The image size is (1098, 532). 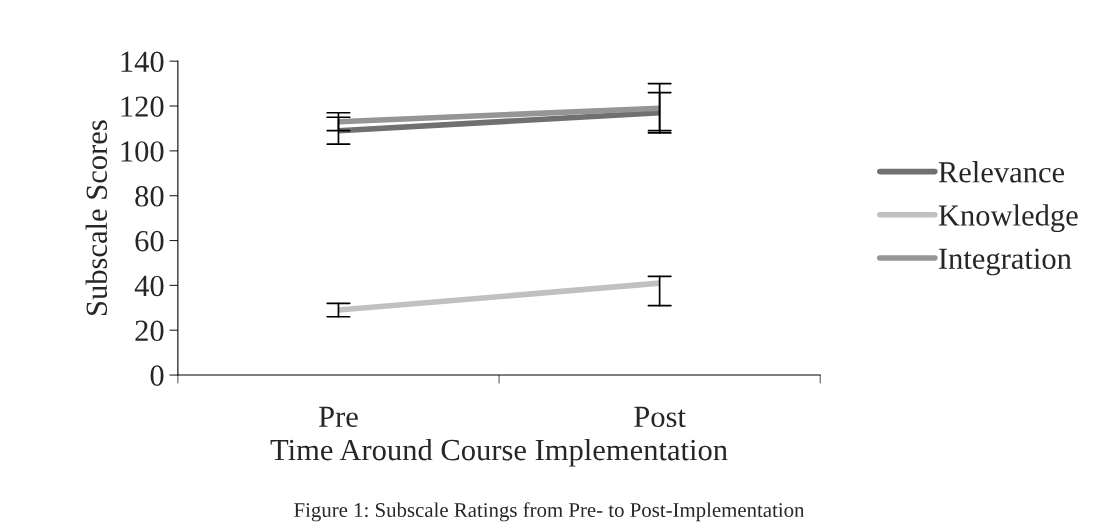 I want to click on y-axis-title: Subscale Scores, so click(x=96, y=217).